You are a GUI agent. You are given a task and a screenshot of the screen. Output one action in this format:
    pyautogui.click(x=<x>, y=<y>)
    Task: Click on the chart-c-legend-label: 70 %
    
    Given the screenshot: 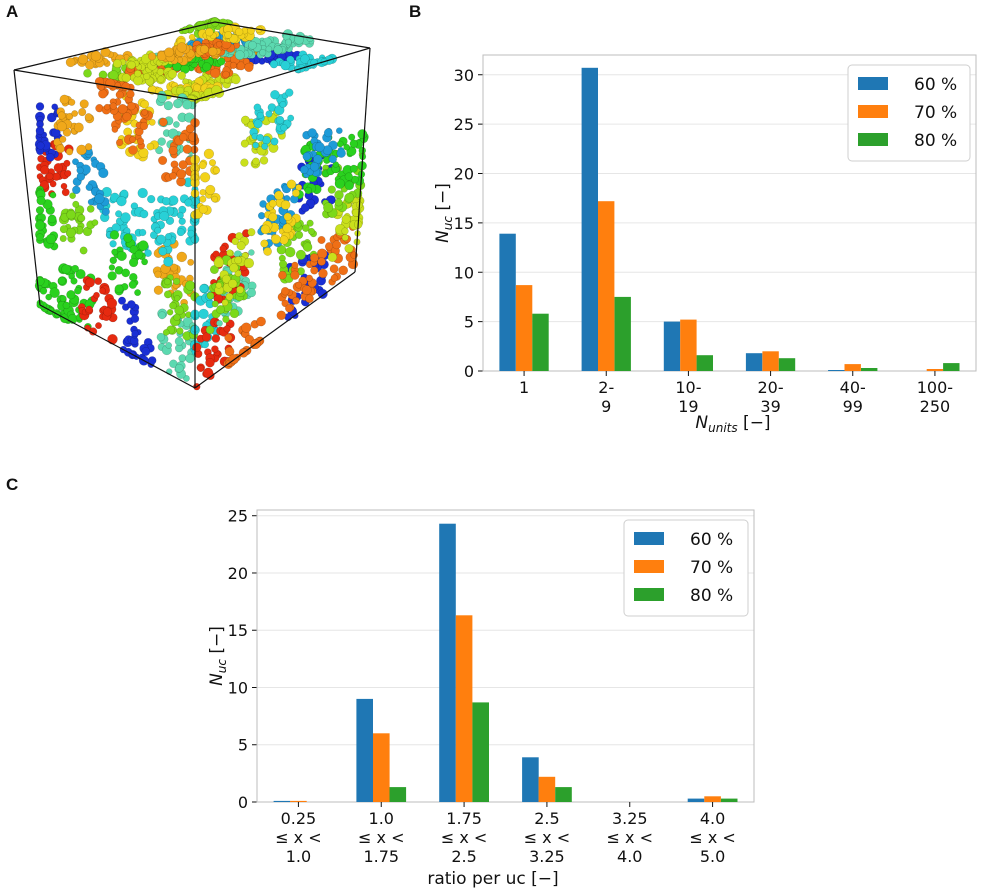 What is the action you would take?
    pyautogui.click(x=711, y=568)
    